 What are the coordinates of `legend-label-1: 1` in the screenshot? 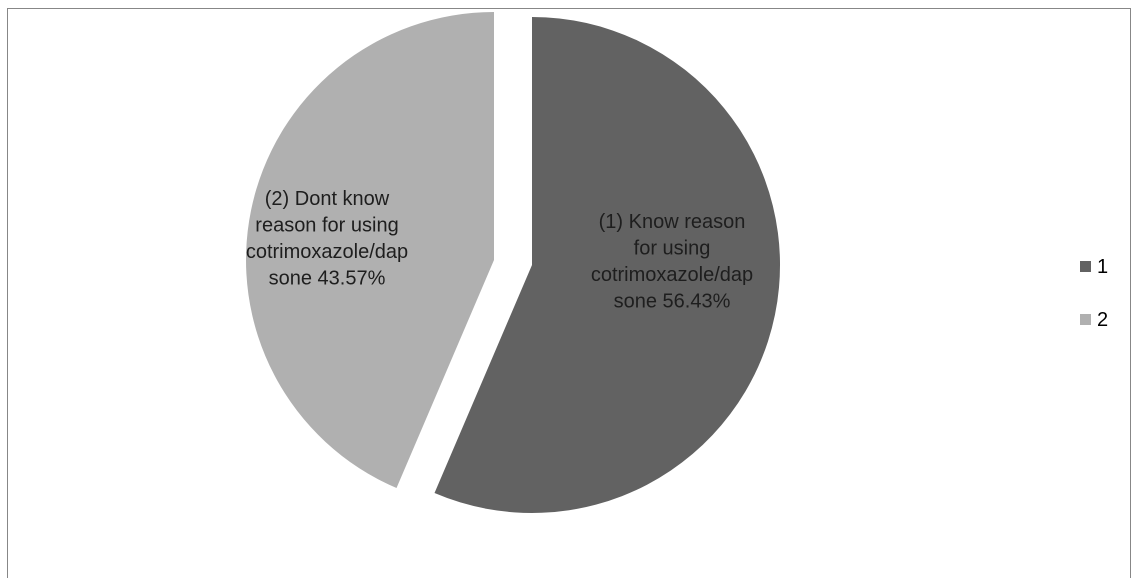 It's located at (1102, 267).